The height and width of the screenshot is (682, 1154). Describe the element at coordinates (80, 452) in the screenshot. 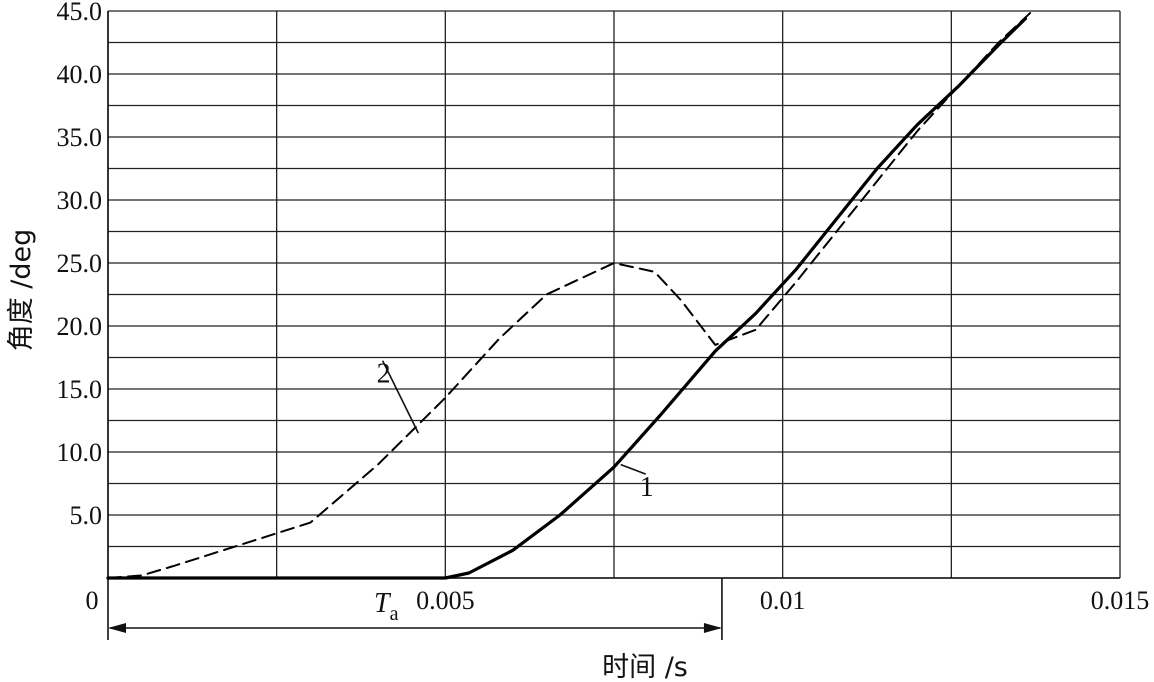

I see `y-tick-label: 10.0` at that location.